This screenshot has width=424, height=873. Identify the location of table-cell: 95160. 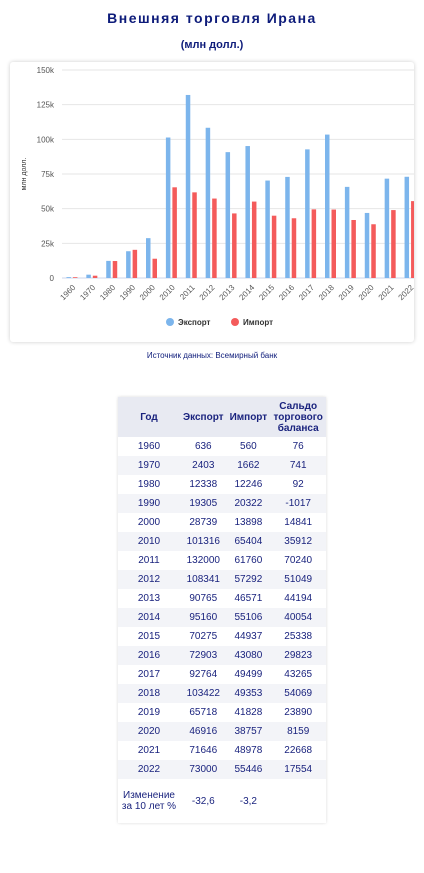
(203, 617).